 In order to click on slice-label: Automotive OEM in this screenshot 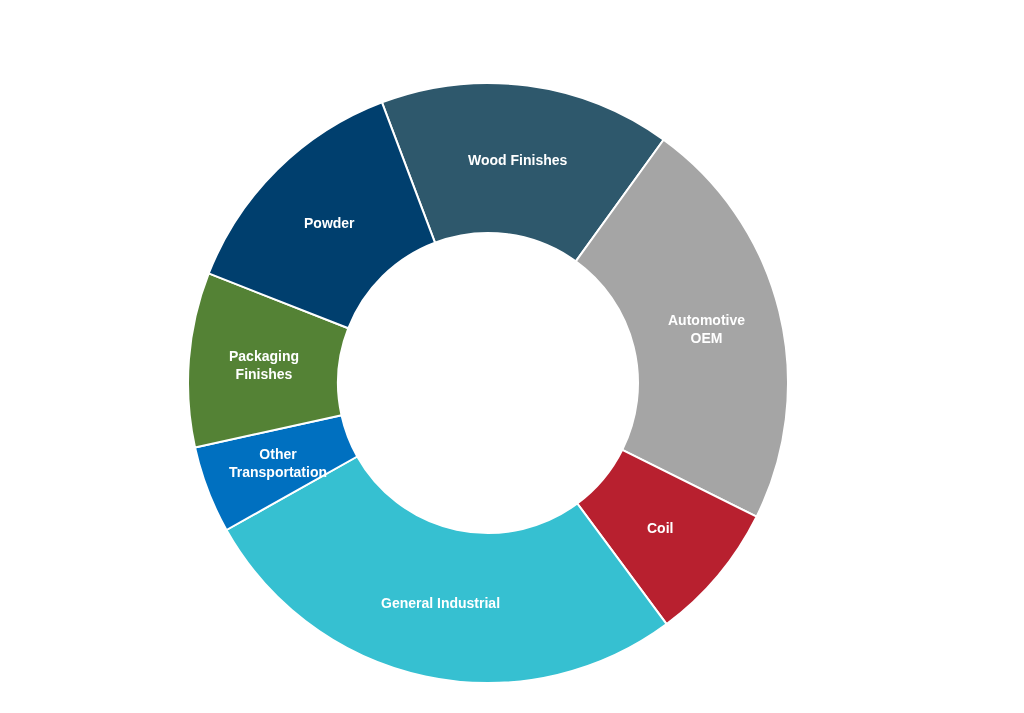, I will do `click(707, 329)`.